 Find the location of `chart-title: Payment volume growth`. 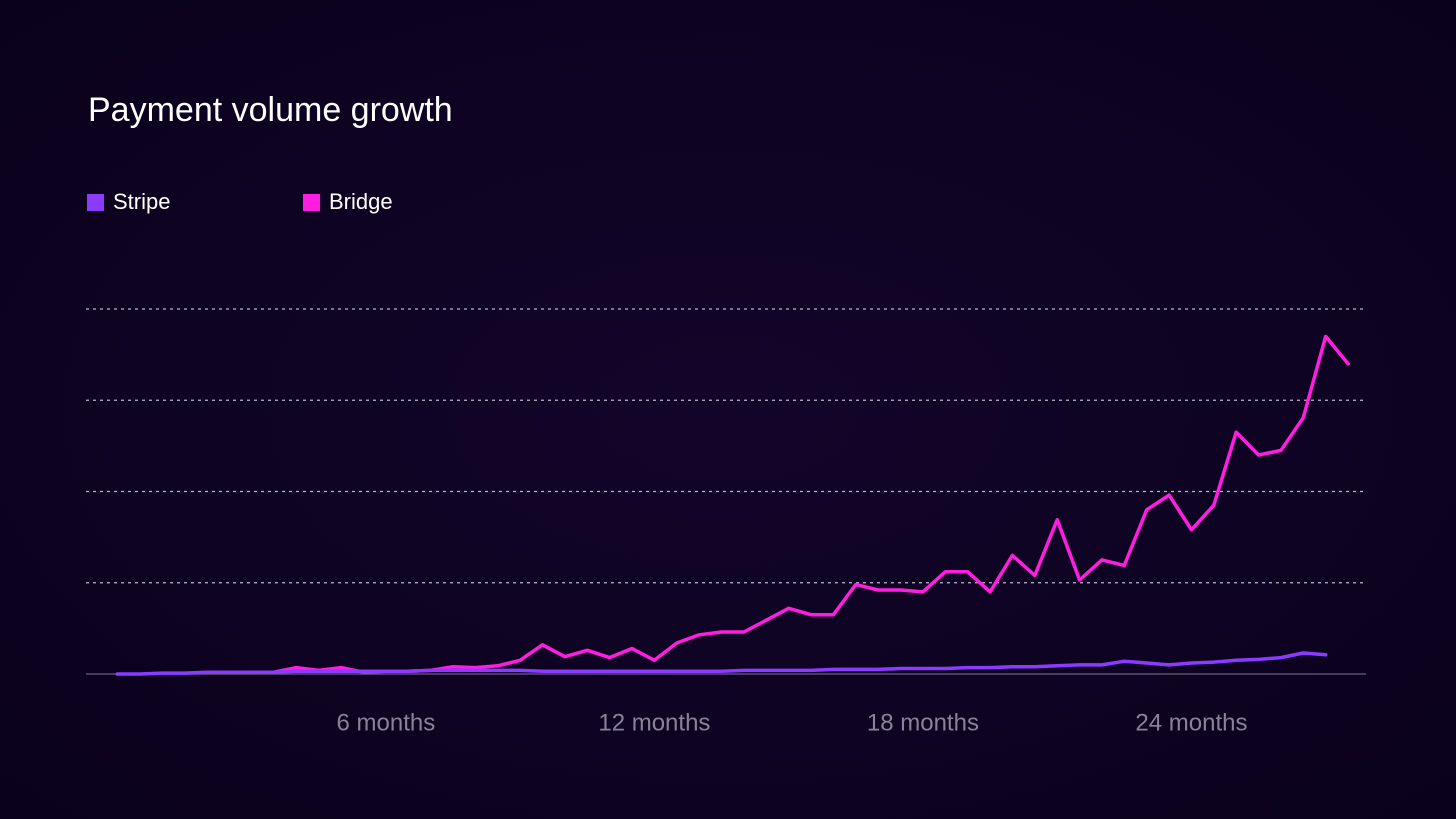

chart-title: Payment volume growth is located at coordinates (270, 110).